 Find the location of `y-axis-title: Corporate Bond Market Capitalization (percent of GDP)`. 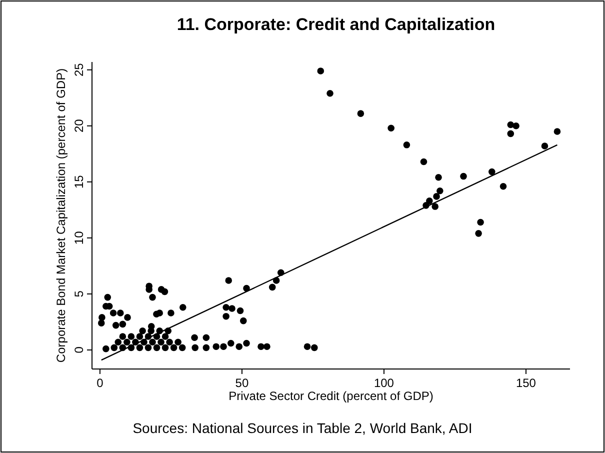

y-axis-title: Corporate Bond Market Capitalization (percent of GDP) is located at coordinates (61, 215).